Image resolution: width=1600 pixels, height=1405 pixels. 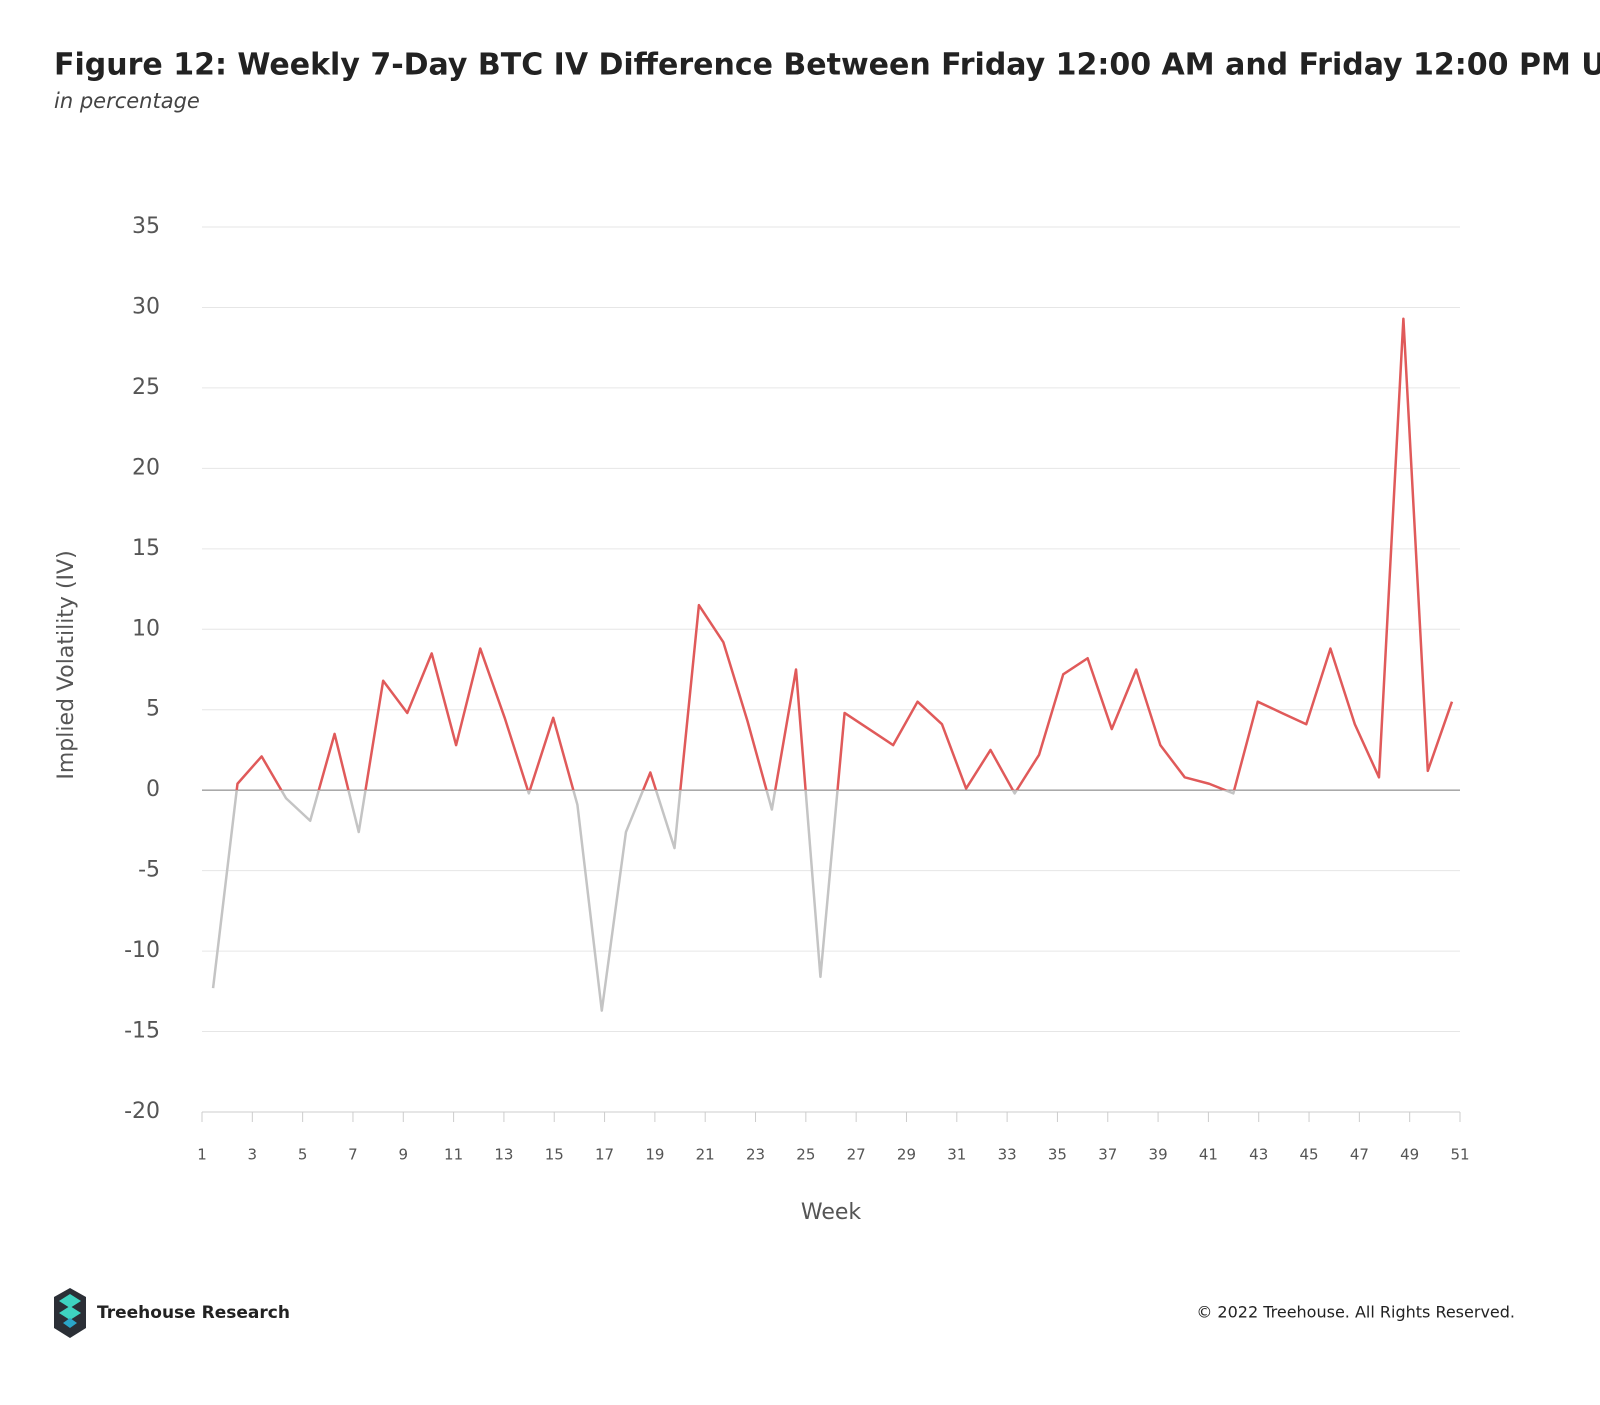 I want to click on x-tick-label: 27, so click(x=856, y=1155).